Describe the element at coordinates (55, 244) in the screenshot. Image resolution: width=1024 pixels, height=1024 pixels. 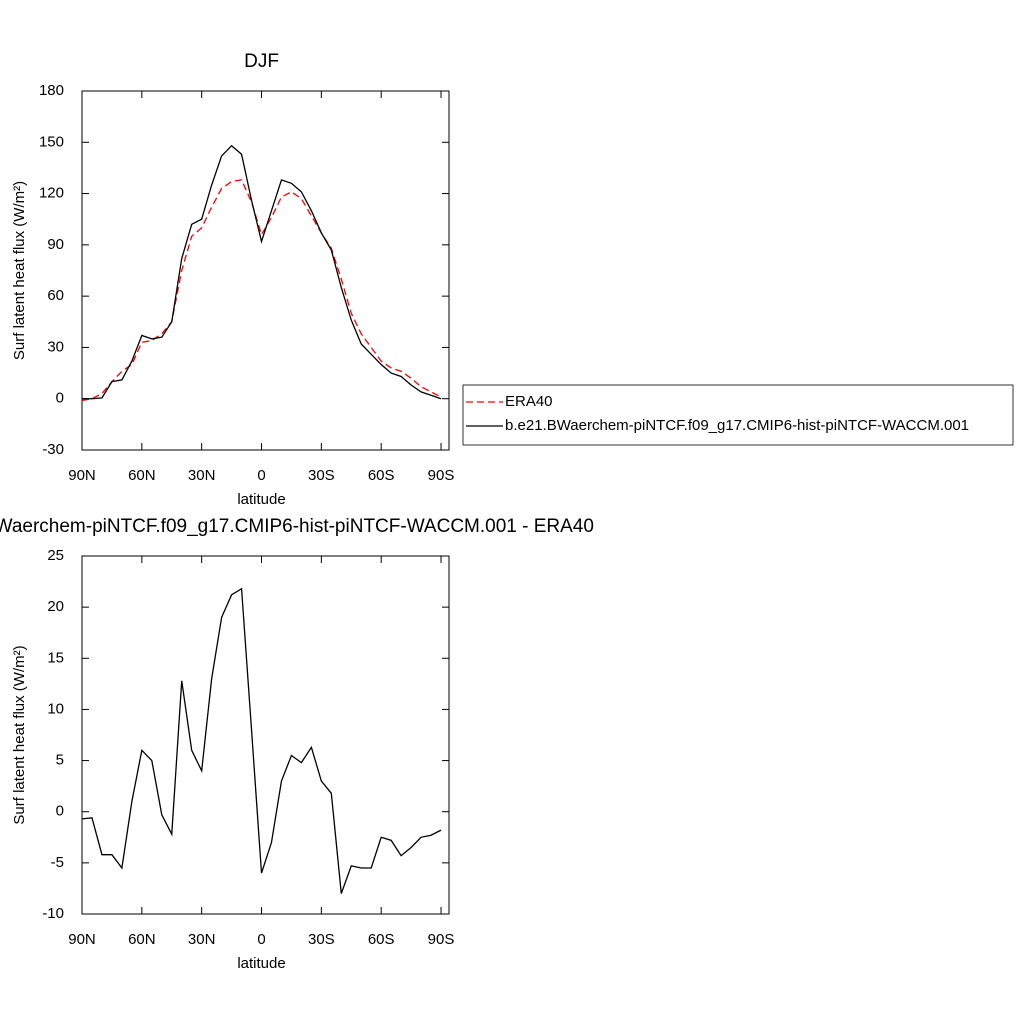
I see `y-tick-label: 90` at that location.